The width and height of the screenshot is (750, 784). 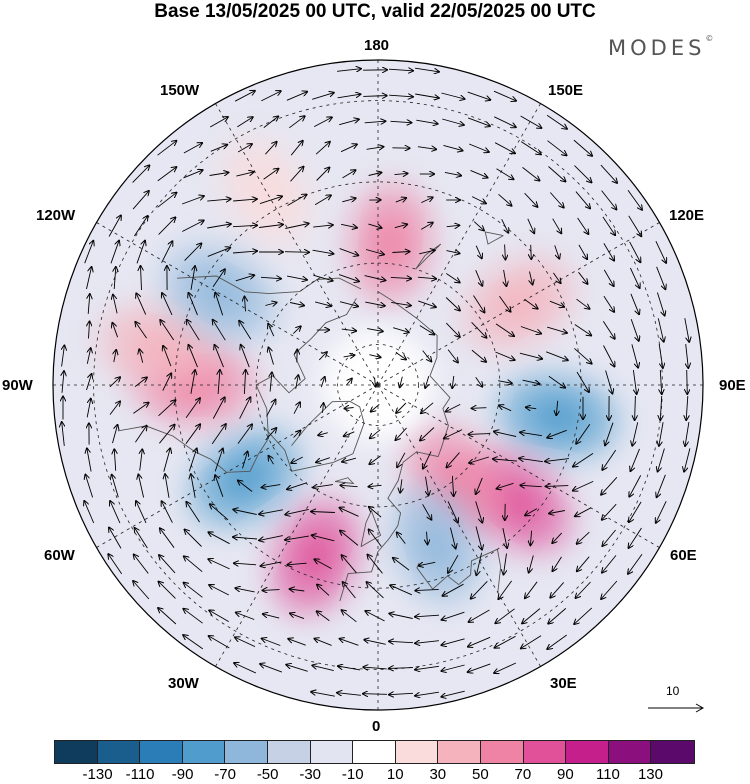 I want to click on colorbar-tick-label: -90, so click(x=183, y=774).